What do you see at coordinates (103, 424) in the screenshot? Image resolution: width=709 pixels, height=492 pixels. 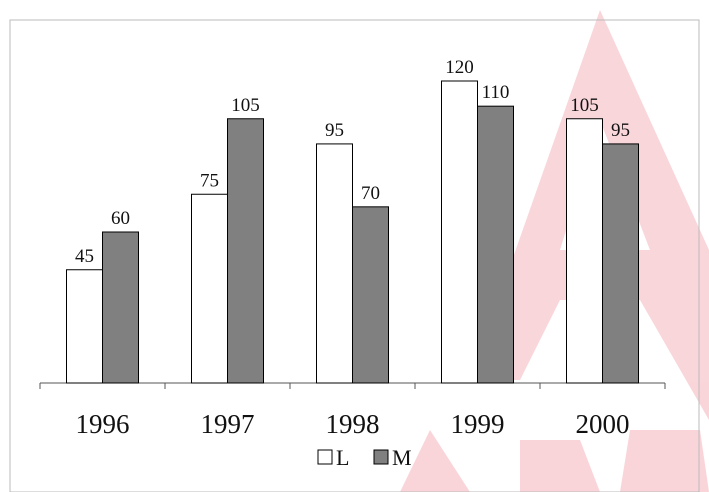 I see `x-tick-label: 1996` at bounding box center [103, 424].